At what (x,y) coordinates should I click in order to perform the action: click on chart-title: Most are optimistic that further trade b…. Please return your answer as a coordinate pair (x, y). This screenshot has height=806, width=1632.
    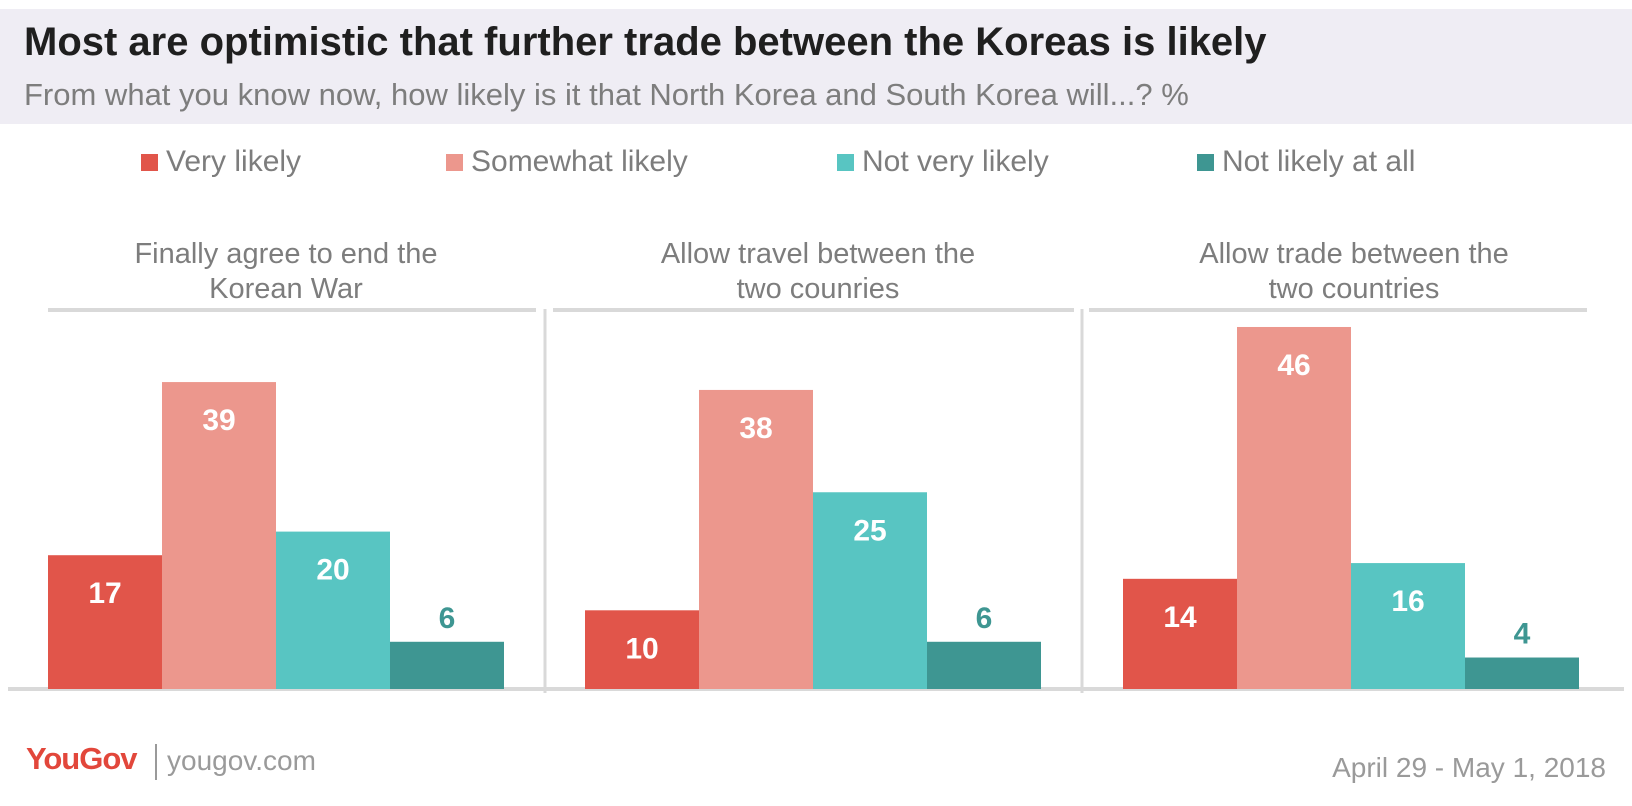
    Looking at the image, I should click on (645, 42).